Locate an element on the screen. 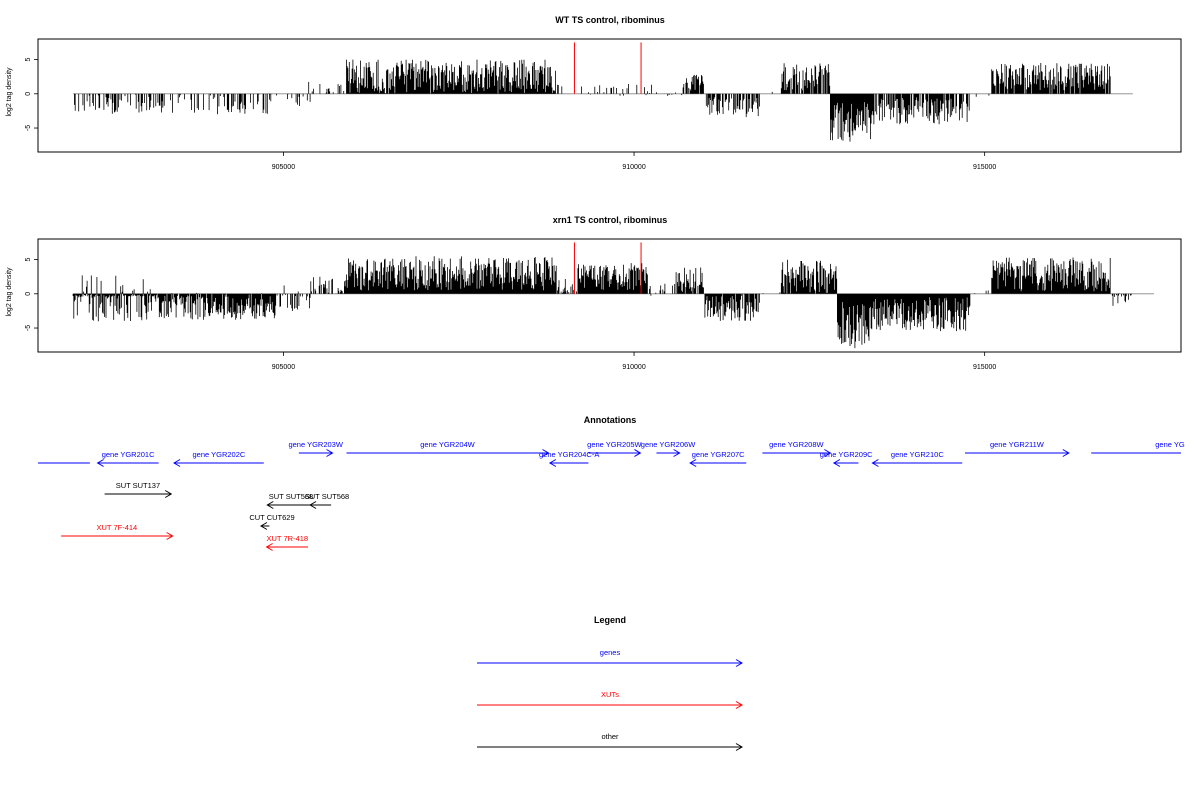  annotation-feature: gene YGR206W is located at coordinates (668, 448).